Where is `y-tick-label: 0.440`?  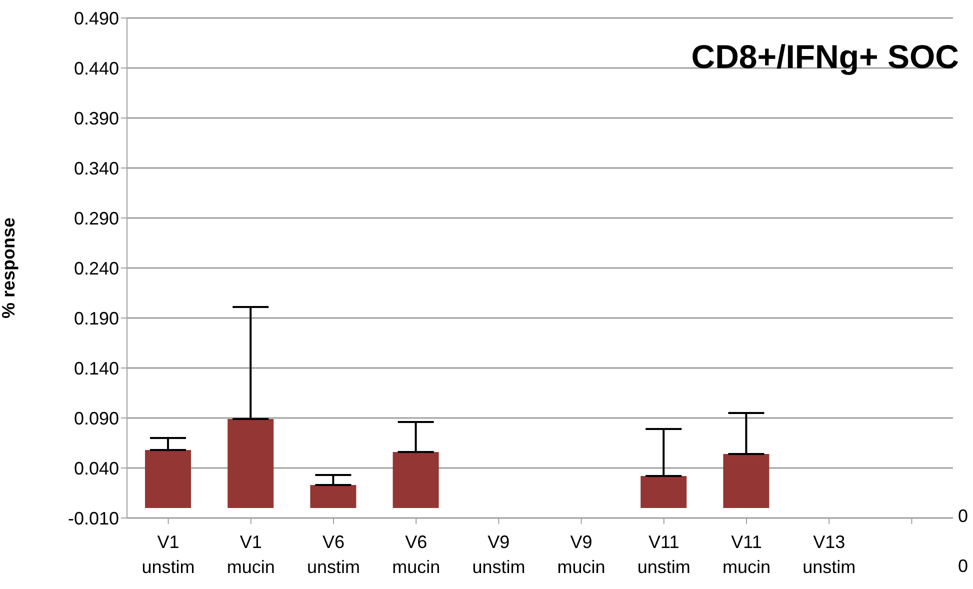
y-tick-label: 0.440 is located at coordinates (96, 68).